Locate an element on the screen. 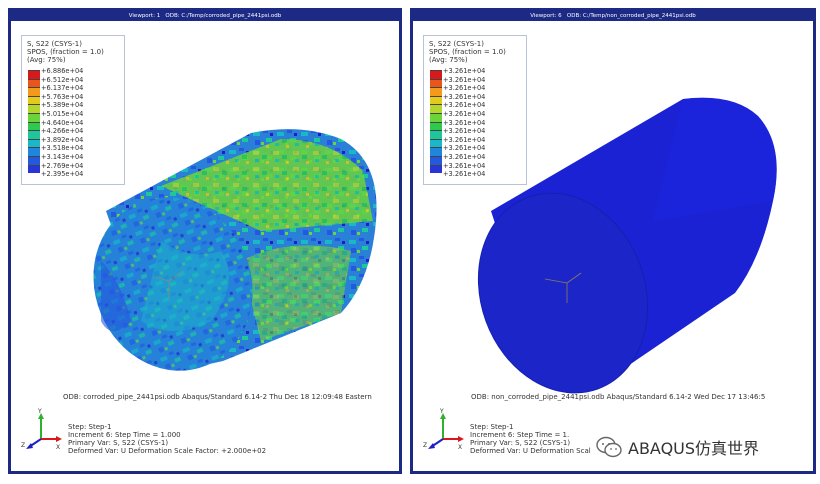 This screenshot has height=484, width=820. legend-value: +4.266e+04 is located at coordinates (62, 131).